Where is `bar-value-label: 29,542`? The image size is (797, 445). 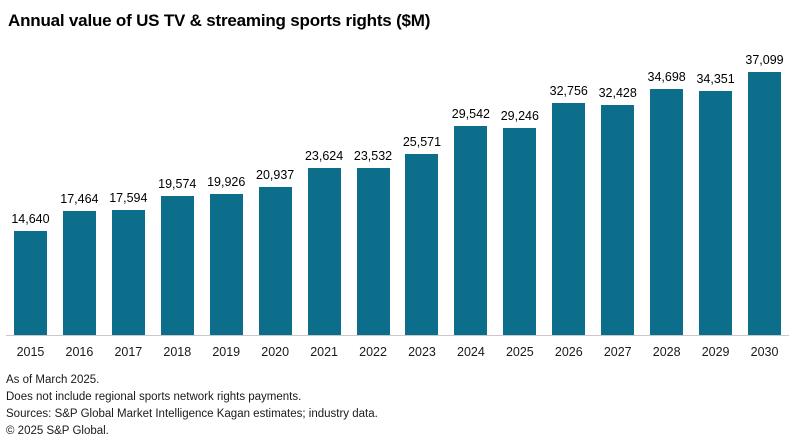
bar-value-label: 29,542 is located at coordinates (471, 114).